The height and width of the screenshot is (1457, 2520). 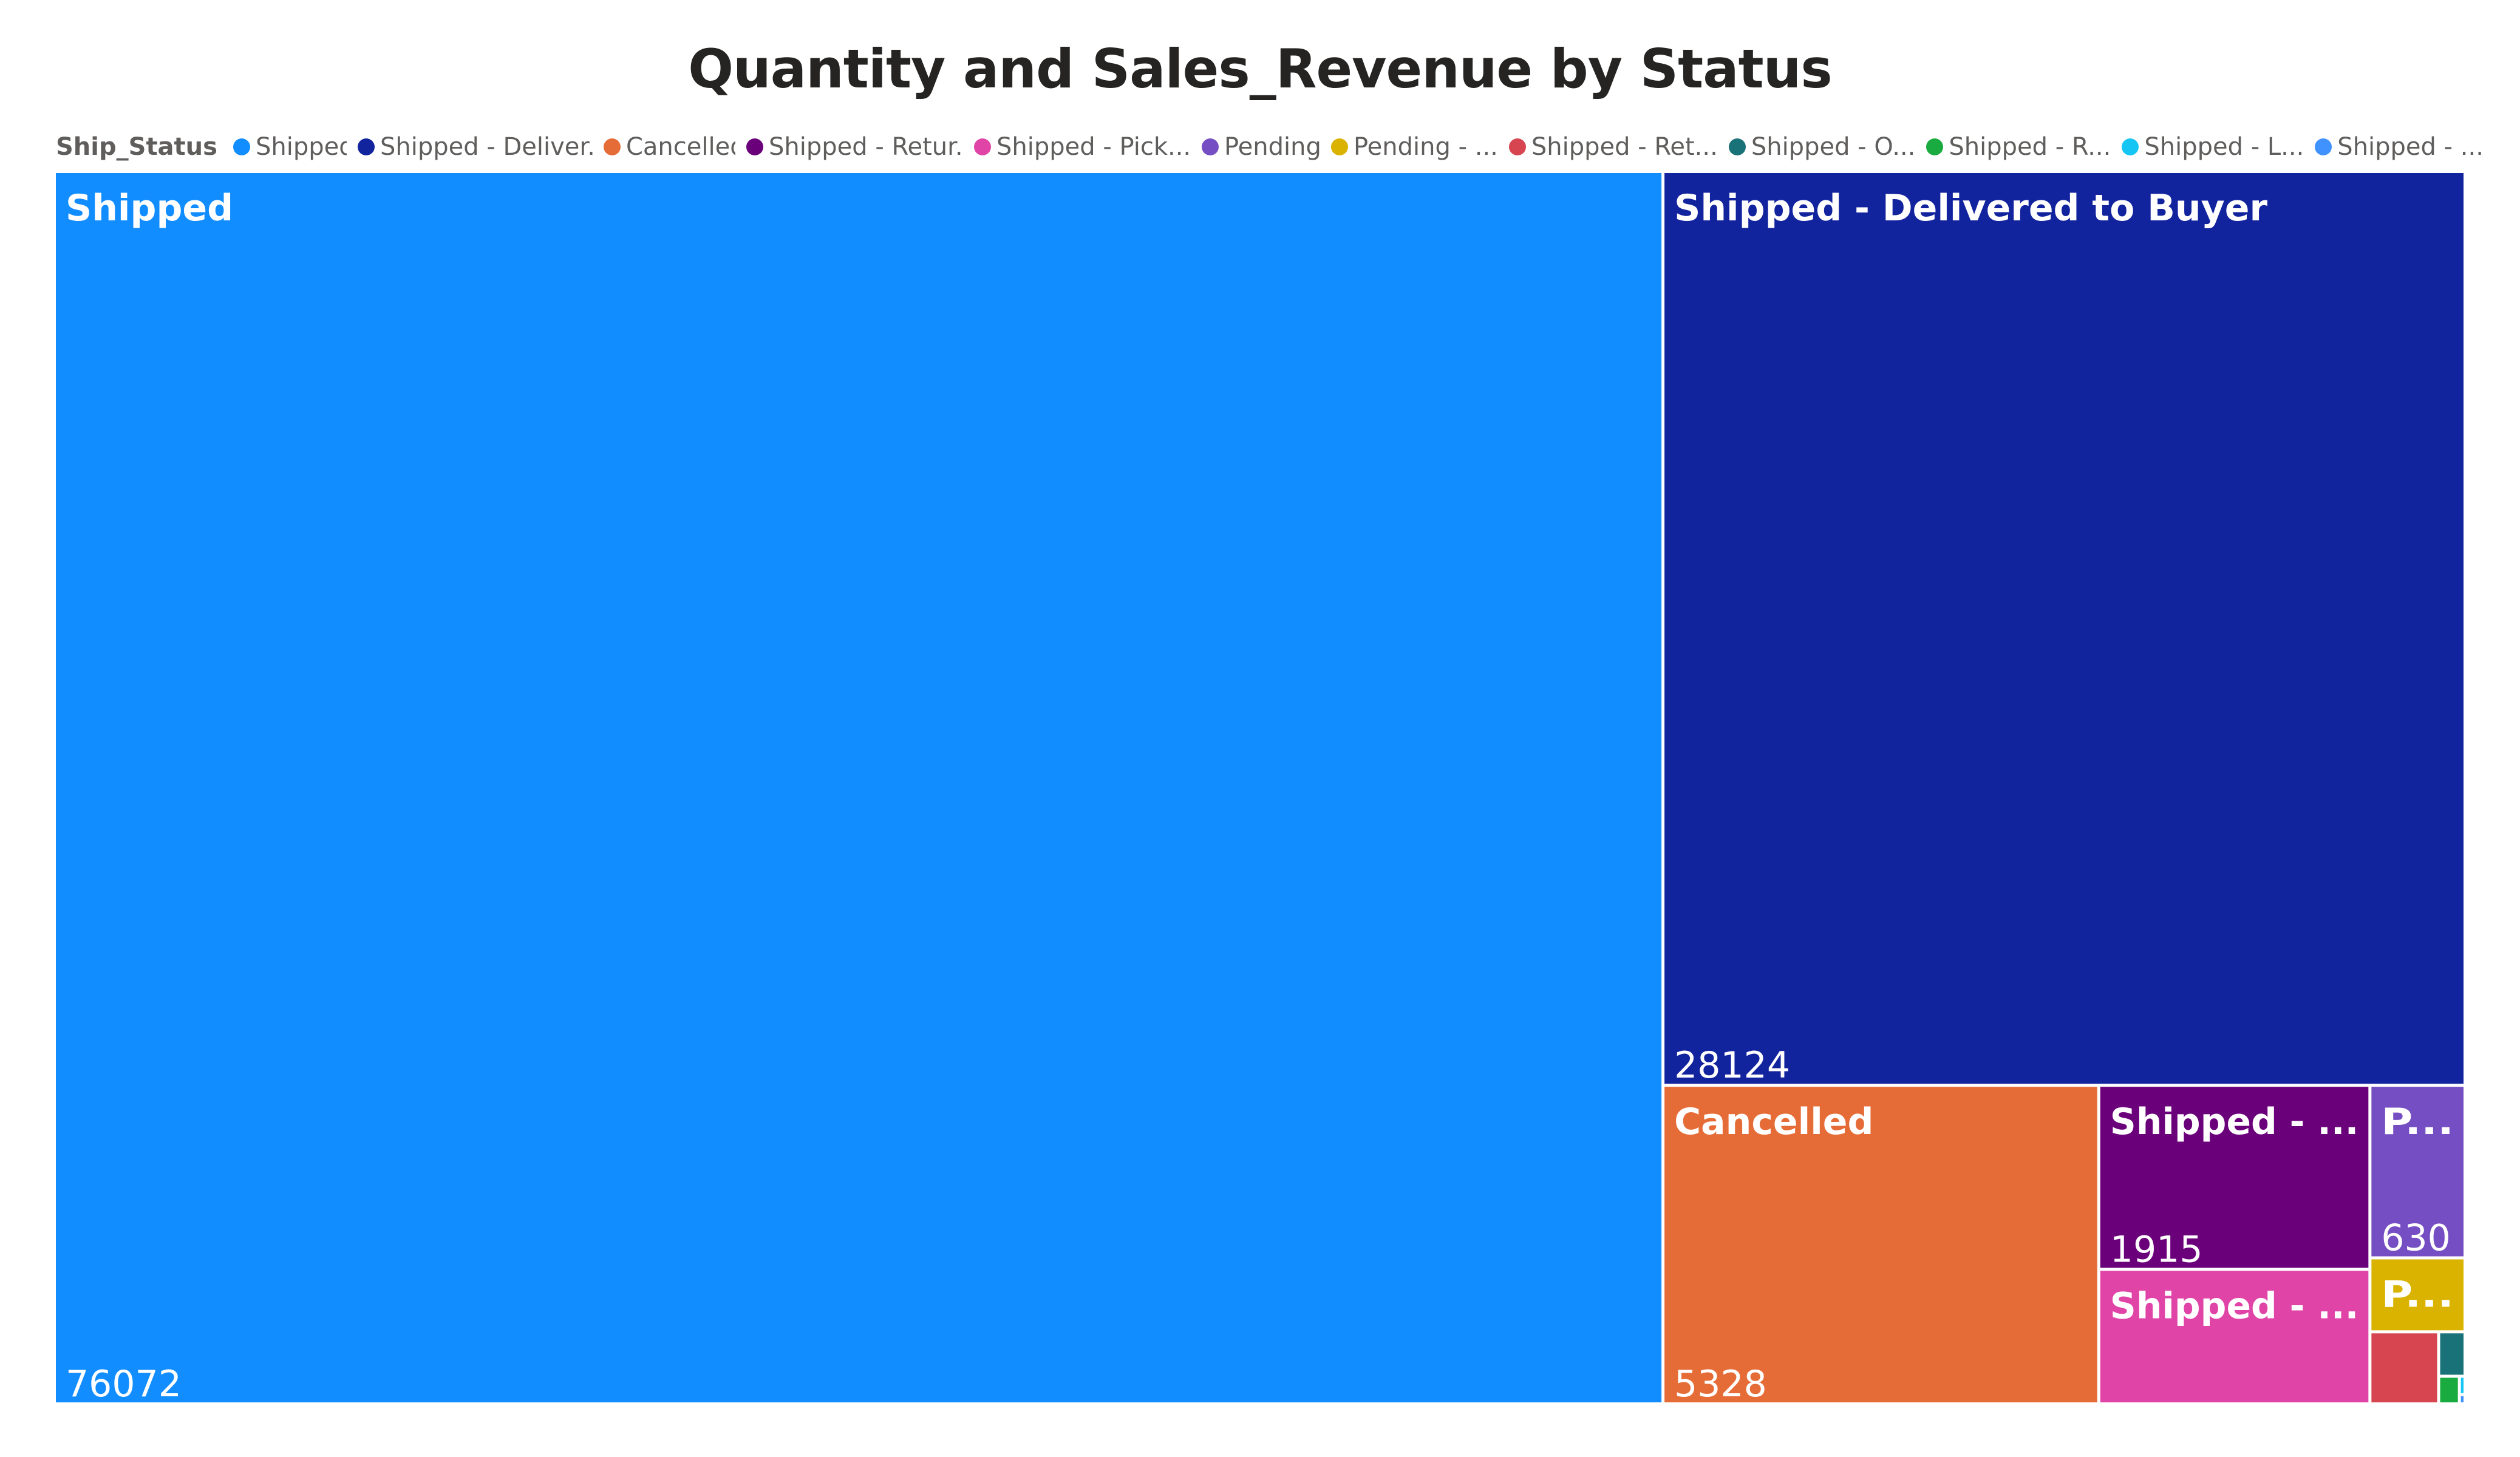 What do you see at coordinates (680, 147) in the screenshot?
I see `legend-label: Cancelled` at bounding box center [680, 147].